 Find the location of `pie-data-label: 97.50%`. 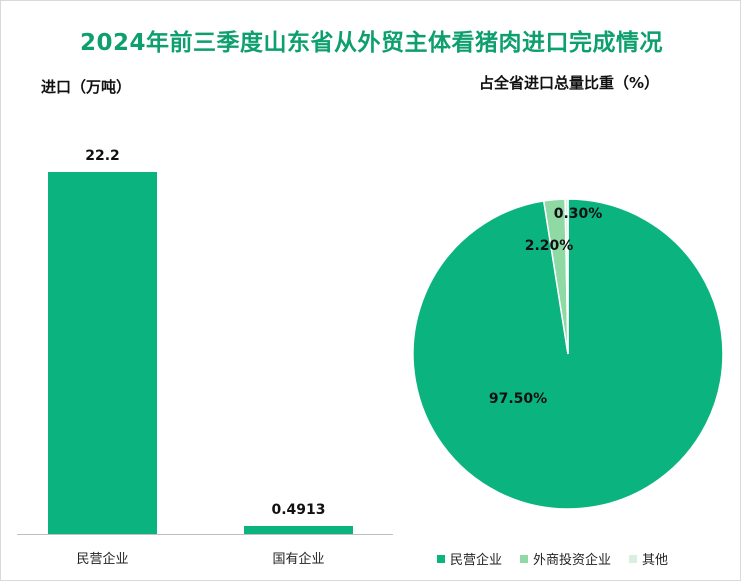

pie-data-label: 97.50% is located at coordinates (518, 399).